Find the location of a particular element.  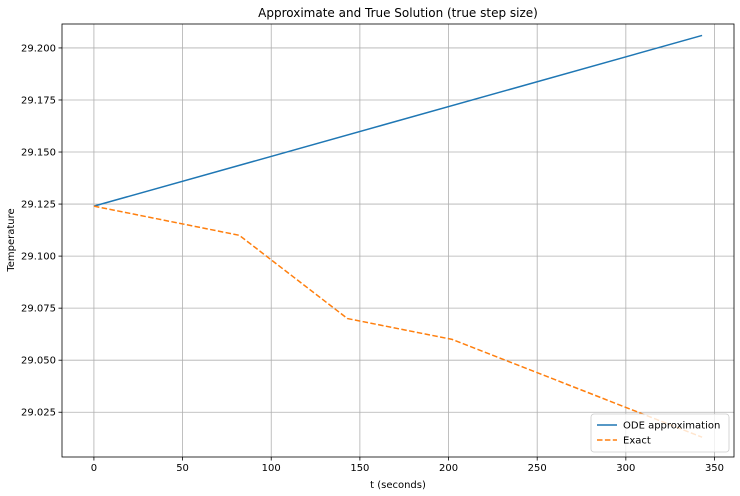

y-tick-label: 29.050 is located at coordinates (38, 361).